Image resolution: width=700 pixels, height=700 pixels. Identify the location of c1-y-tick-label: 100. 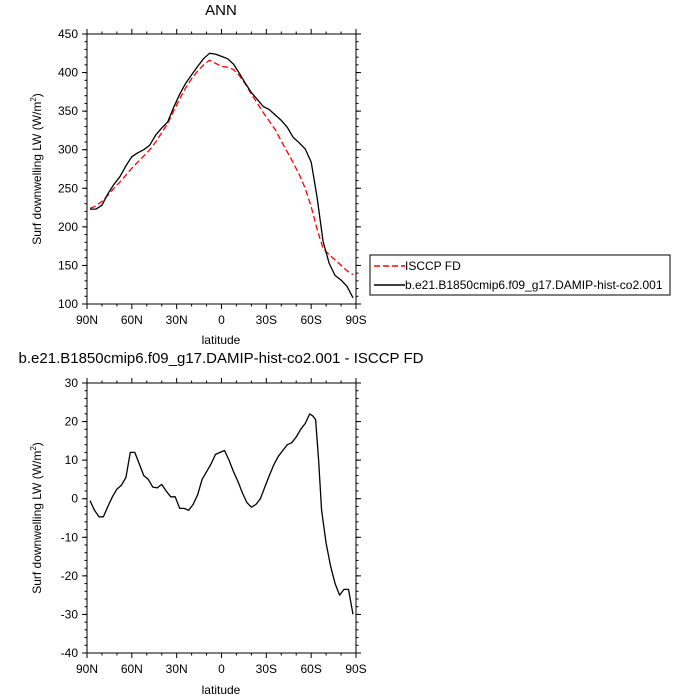
(68, 304).